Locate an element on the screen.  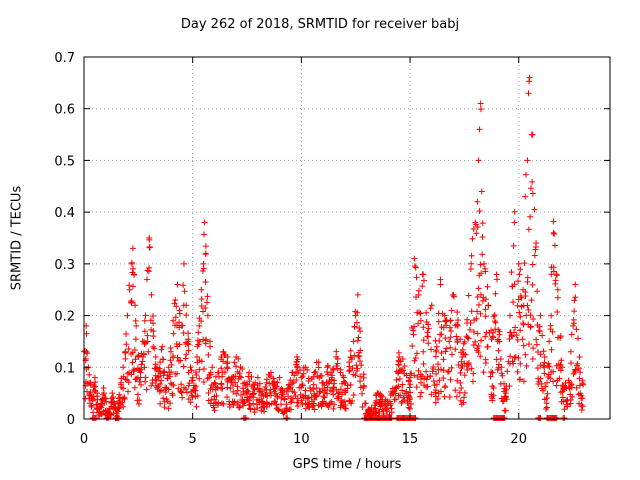
x-tick-label: 10 is located at coordinates (301, 439).